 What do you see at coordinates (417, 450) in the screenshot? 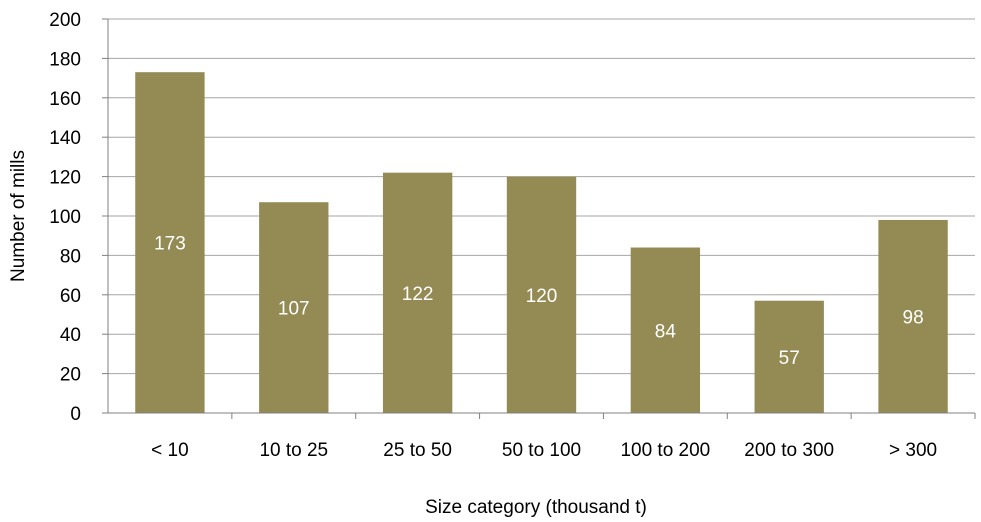
I see `x-tick-label: 25 to 50` at bounding box center [417, 450].